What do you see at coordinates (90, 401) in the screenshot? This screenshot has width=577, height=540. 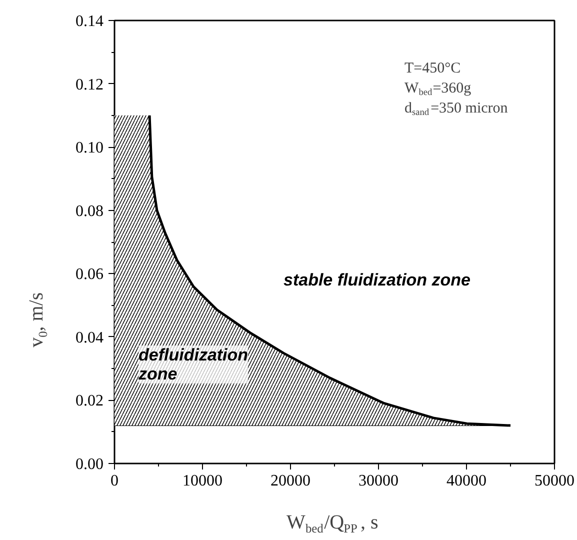 I see `y-tick-label: 0.02` at bounding box center [90, 401].